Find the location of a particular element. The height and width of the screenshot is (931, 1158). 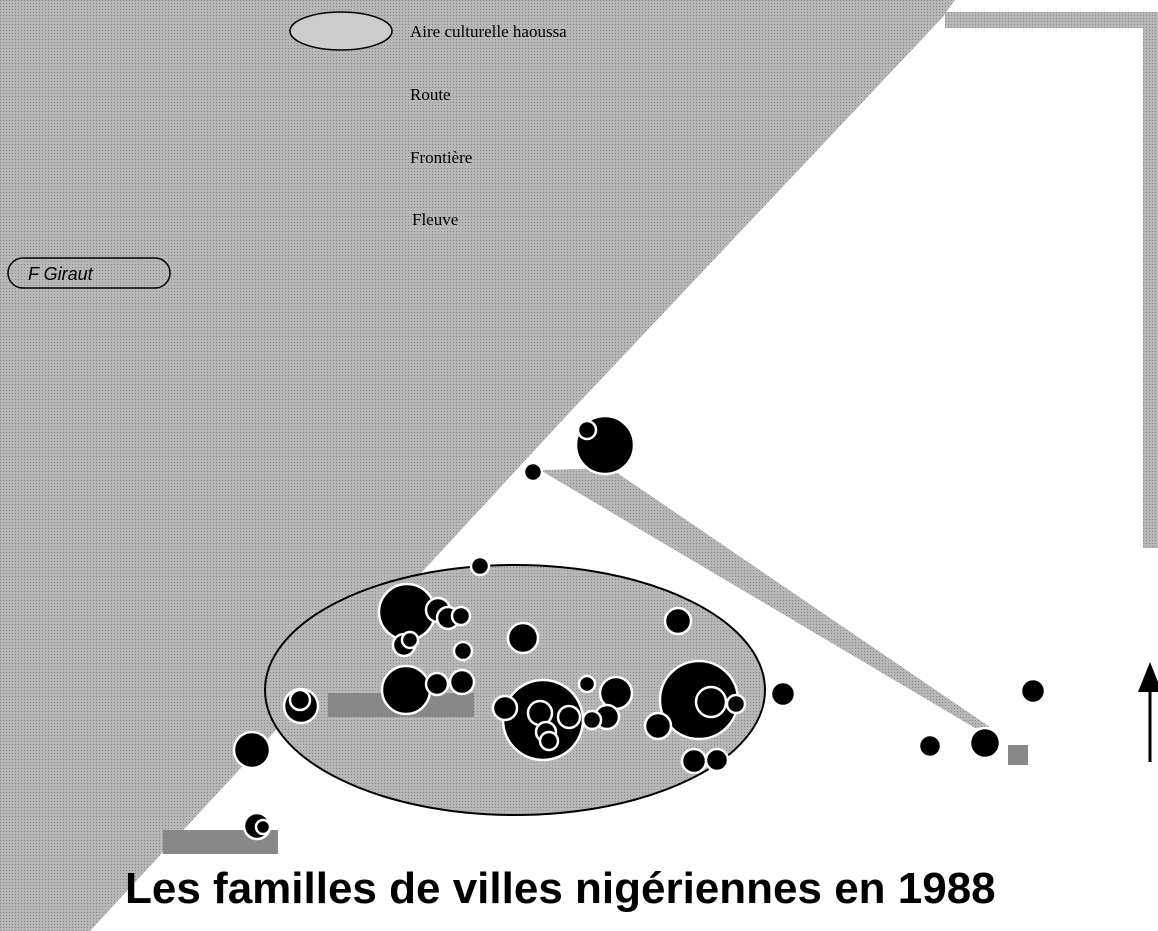

credit: F Giraut is located at coordinates (61, 274).